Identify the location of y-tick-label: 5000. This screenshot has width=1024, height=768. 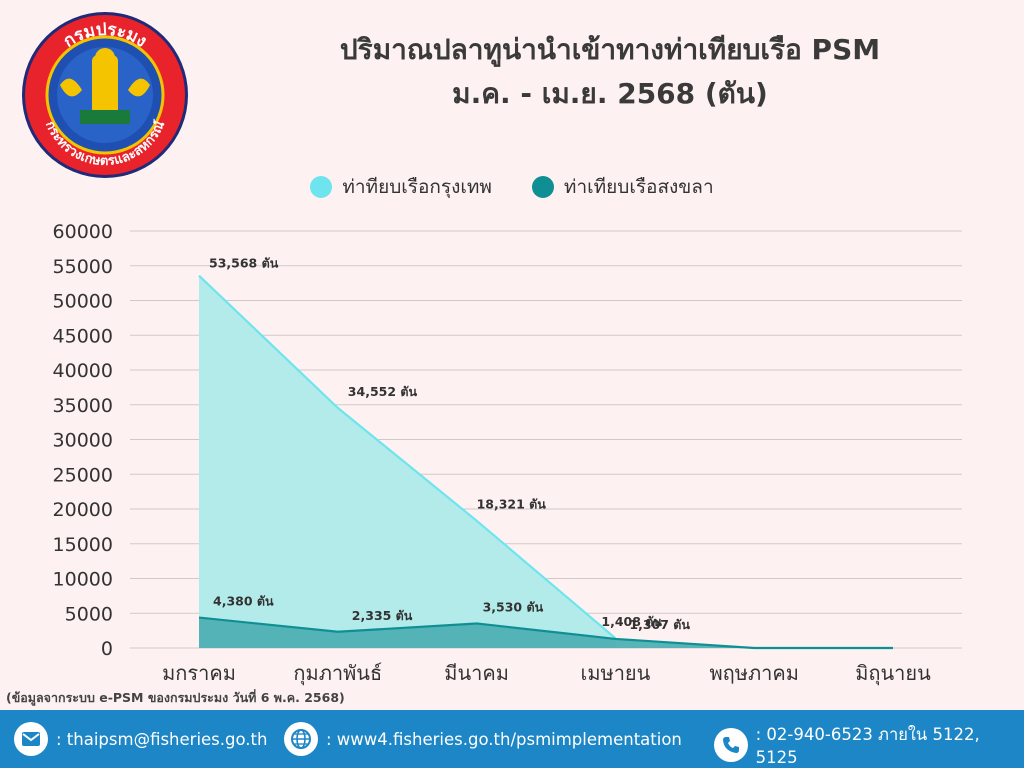
(89, 614).